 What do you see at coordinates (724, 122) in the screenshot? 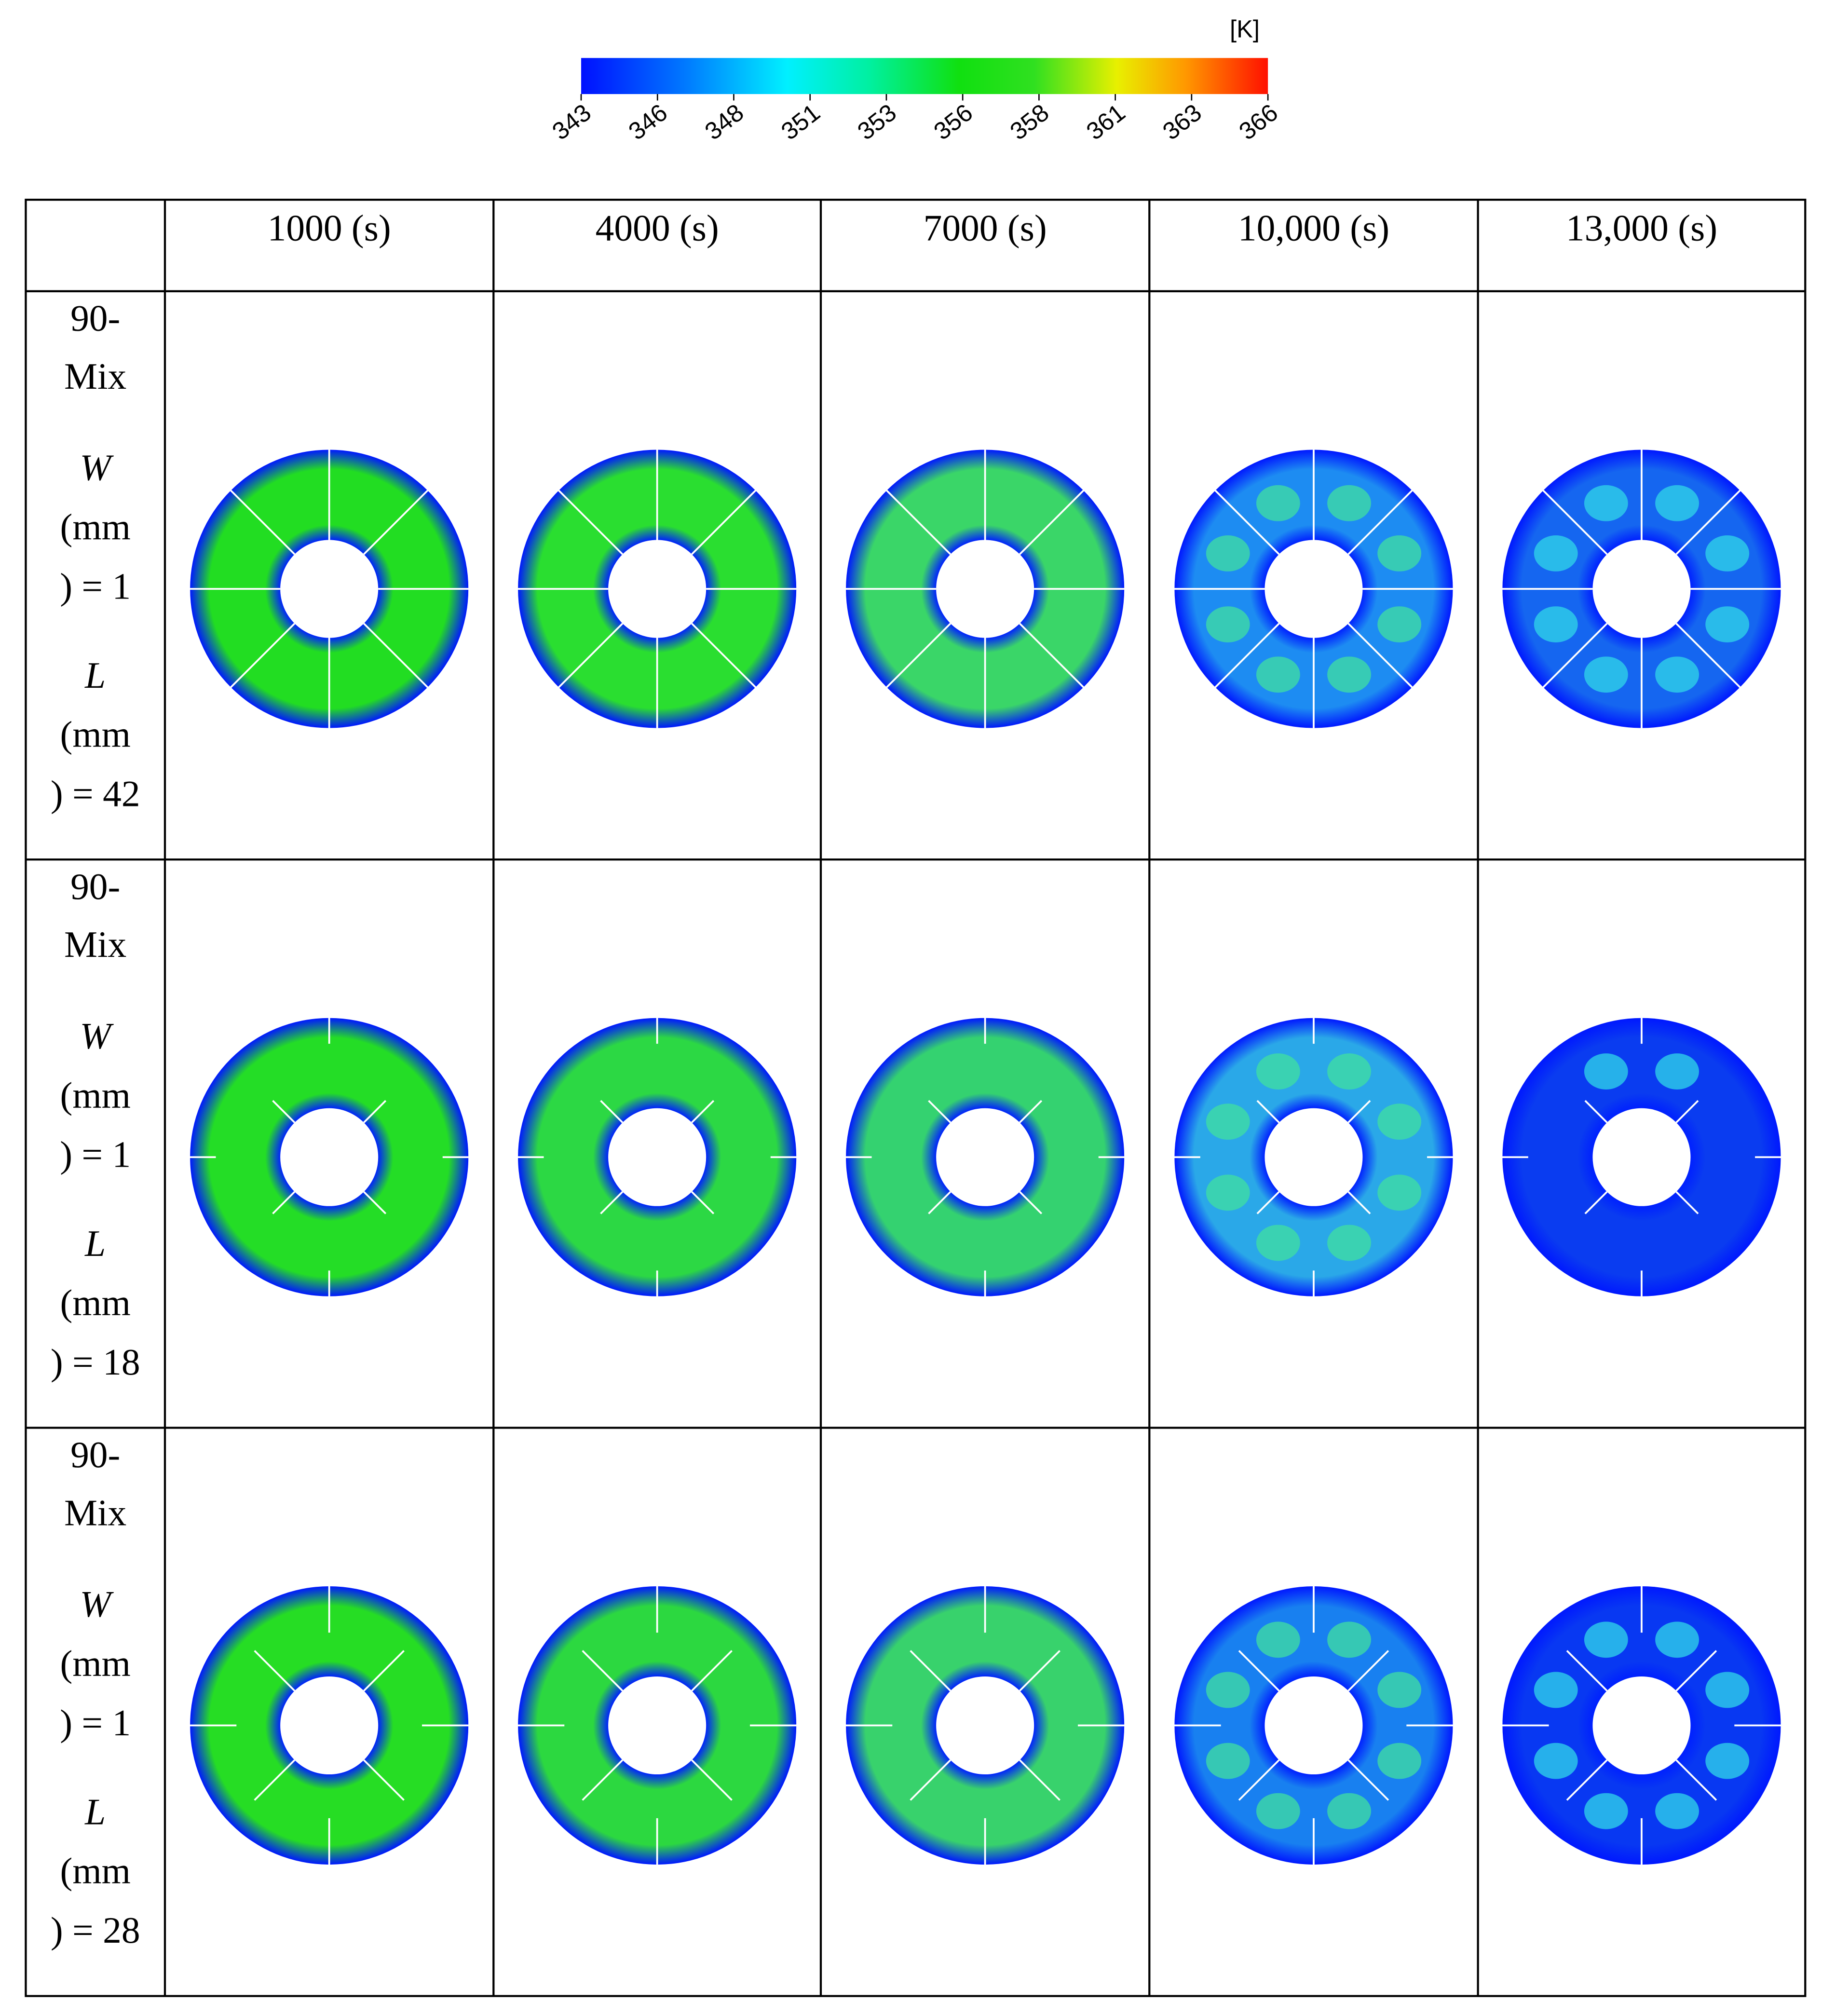
I see `colorbar-tick-label: 348` at bounding box center [724, 122].